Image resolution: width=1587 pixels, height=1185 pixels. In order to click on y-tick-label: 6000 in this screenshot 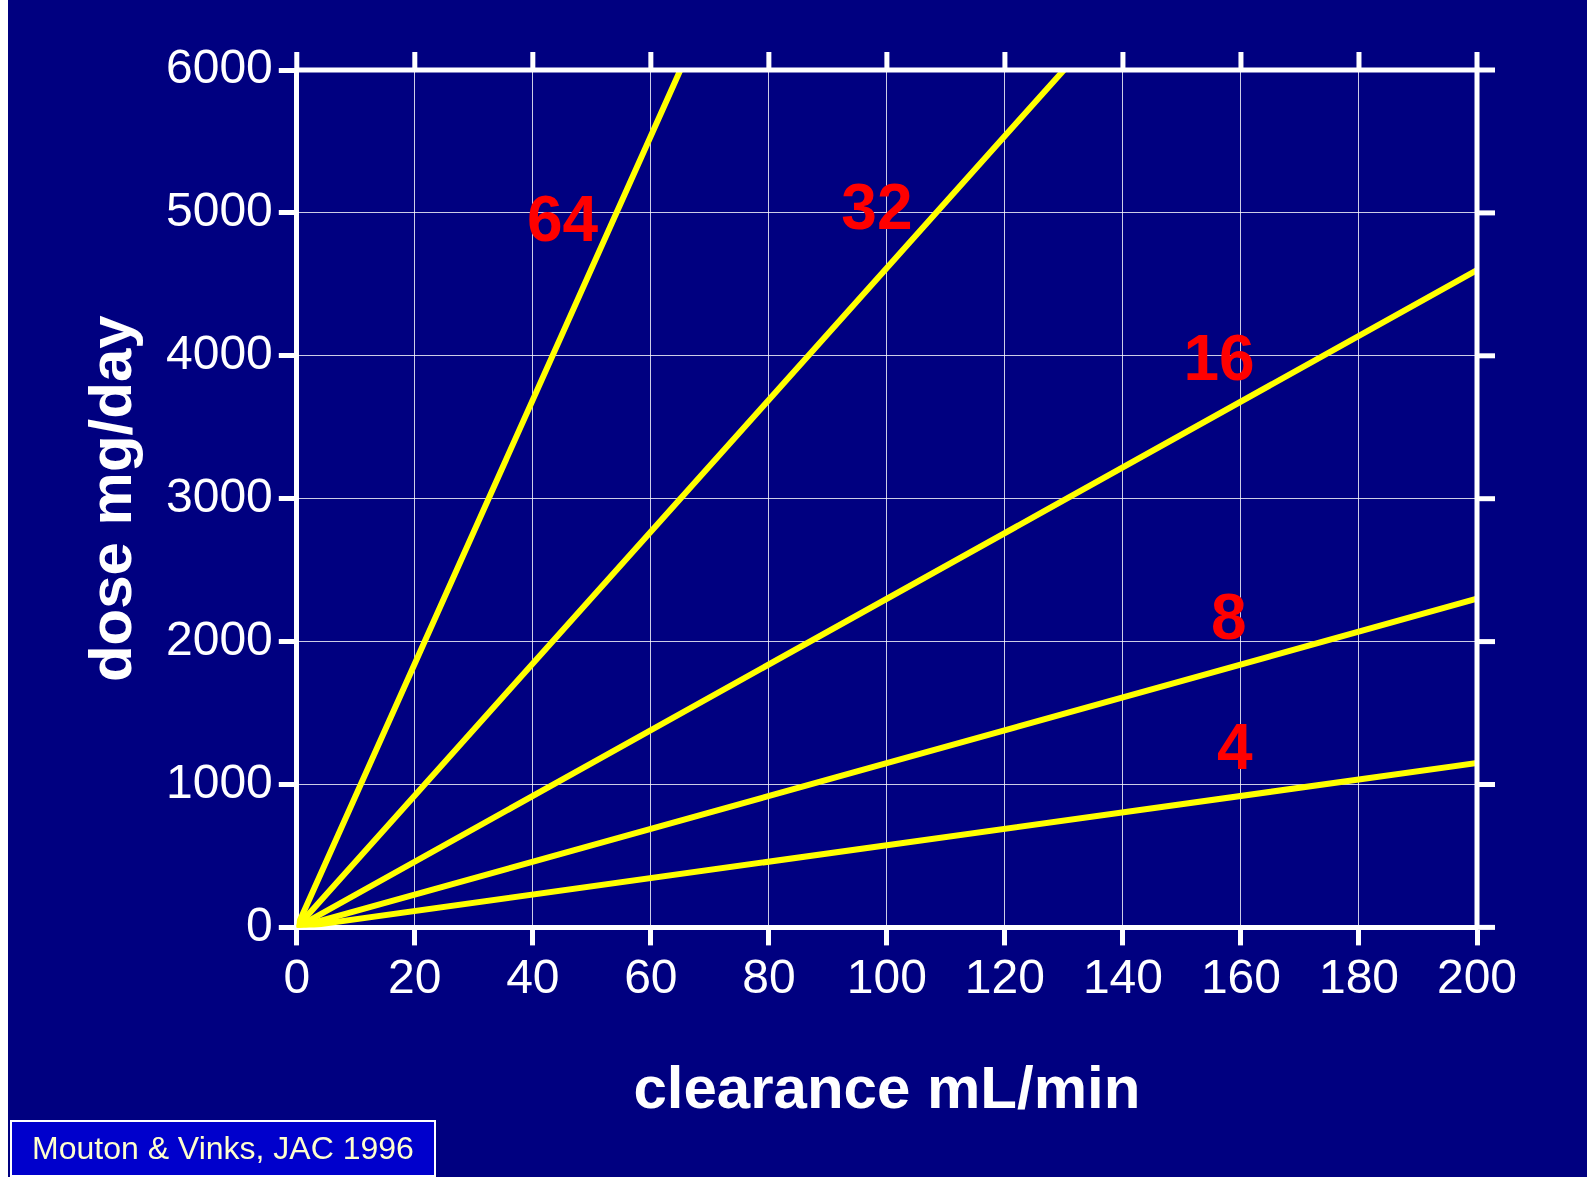, I will do `click(219, 67)`.